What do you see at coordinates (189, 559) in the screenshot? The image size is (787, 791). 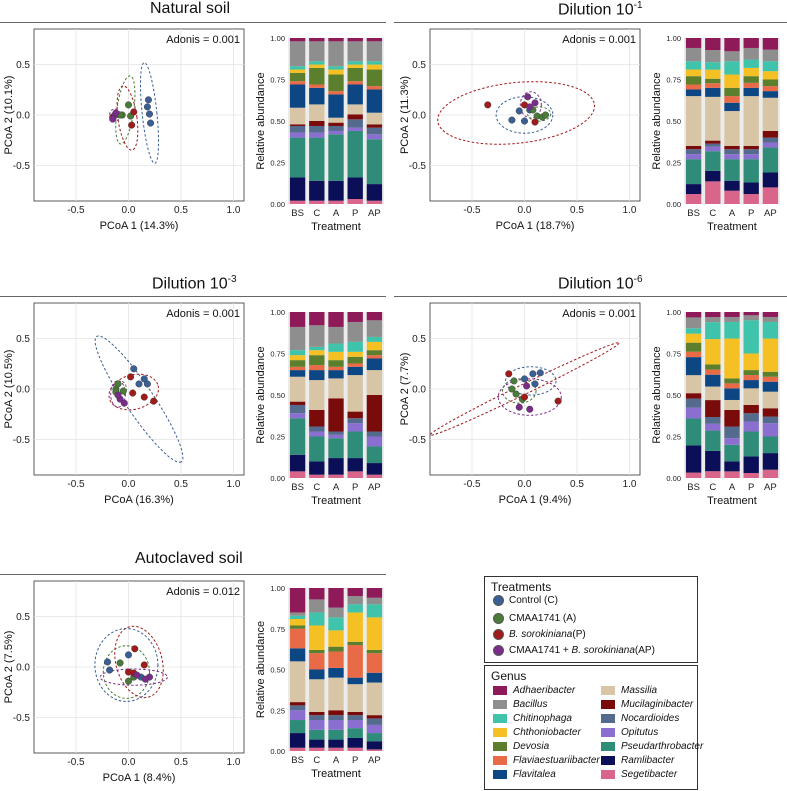 I see `panel-title-autoclaved-soil: Autoclaved soil` at bounding box center [189, 559].